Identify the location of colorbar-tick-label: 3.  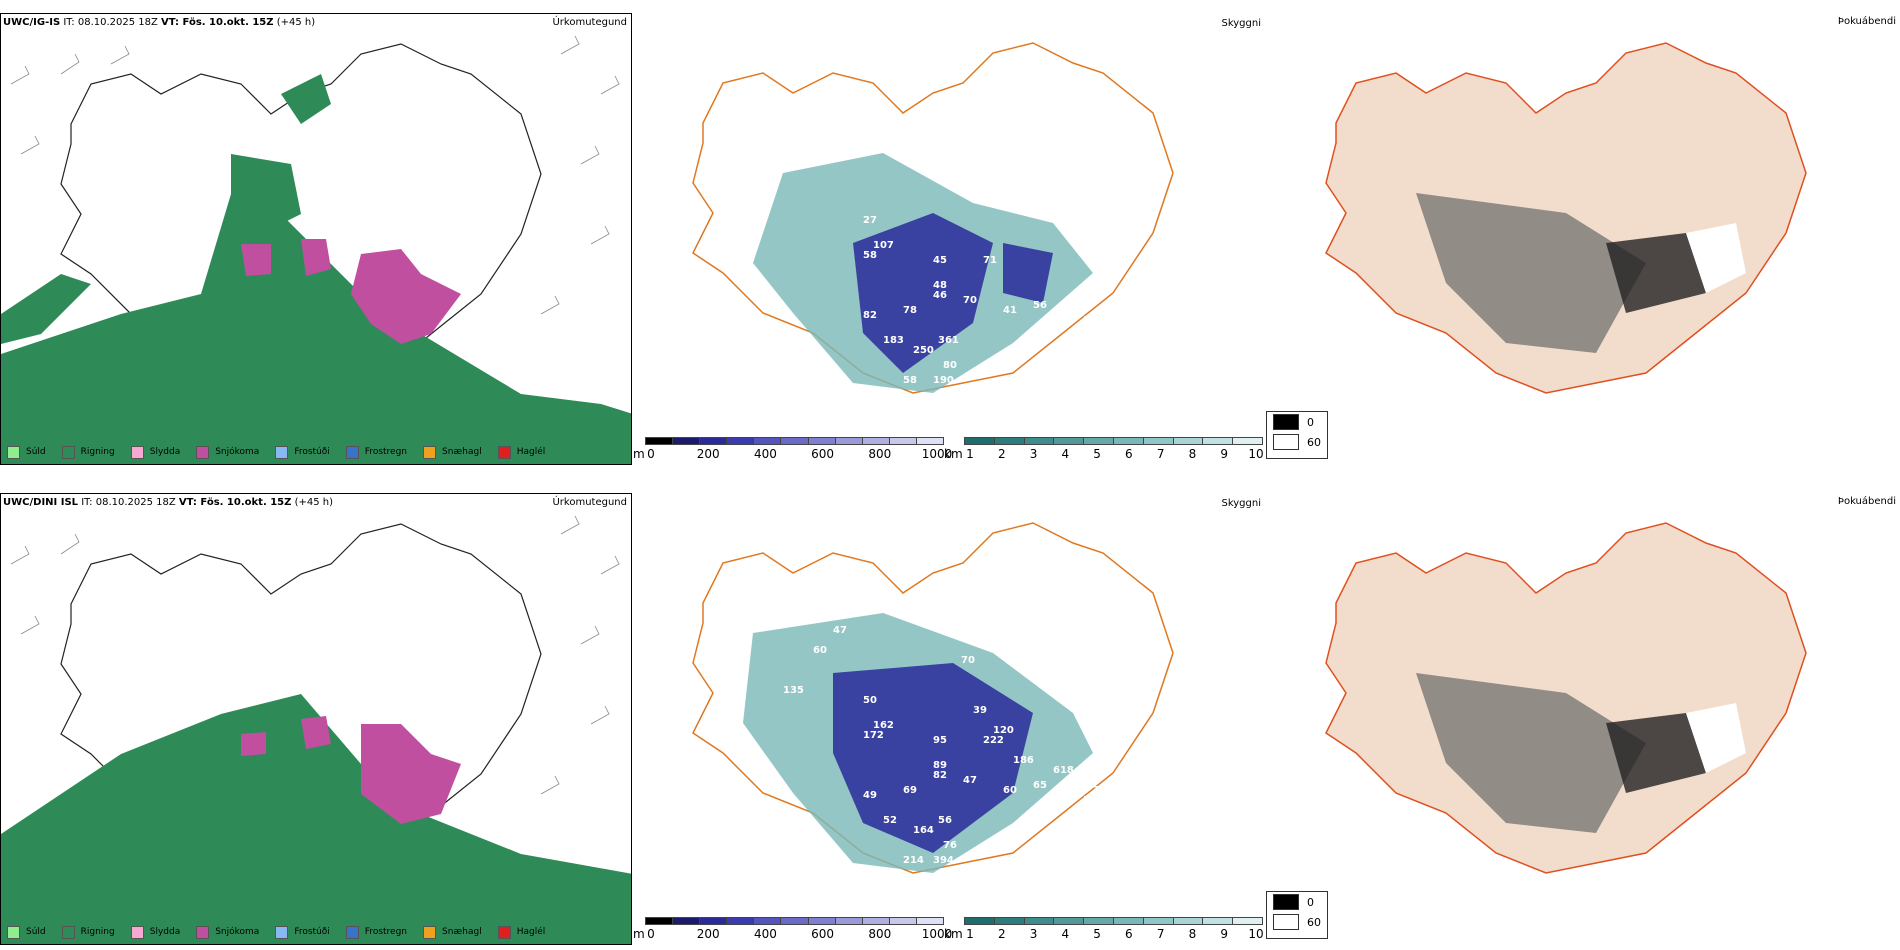
(1033, 454).